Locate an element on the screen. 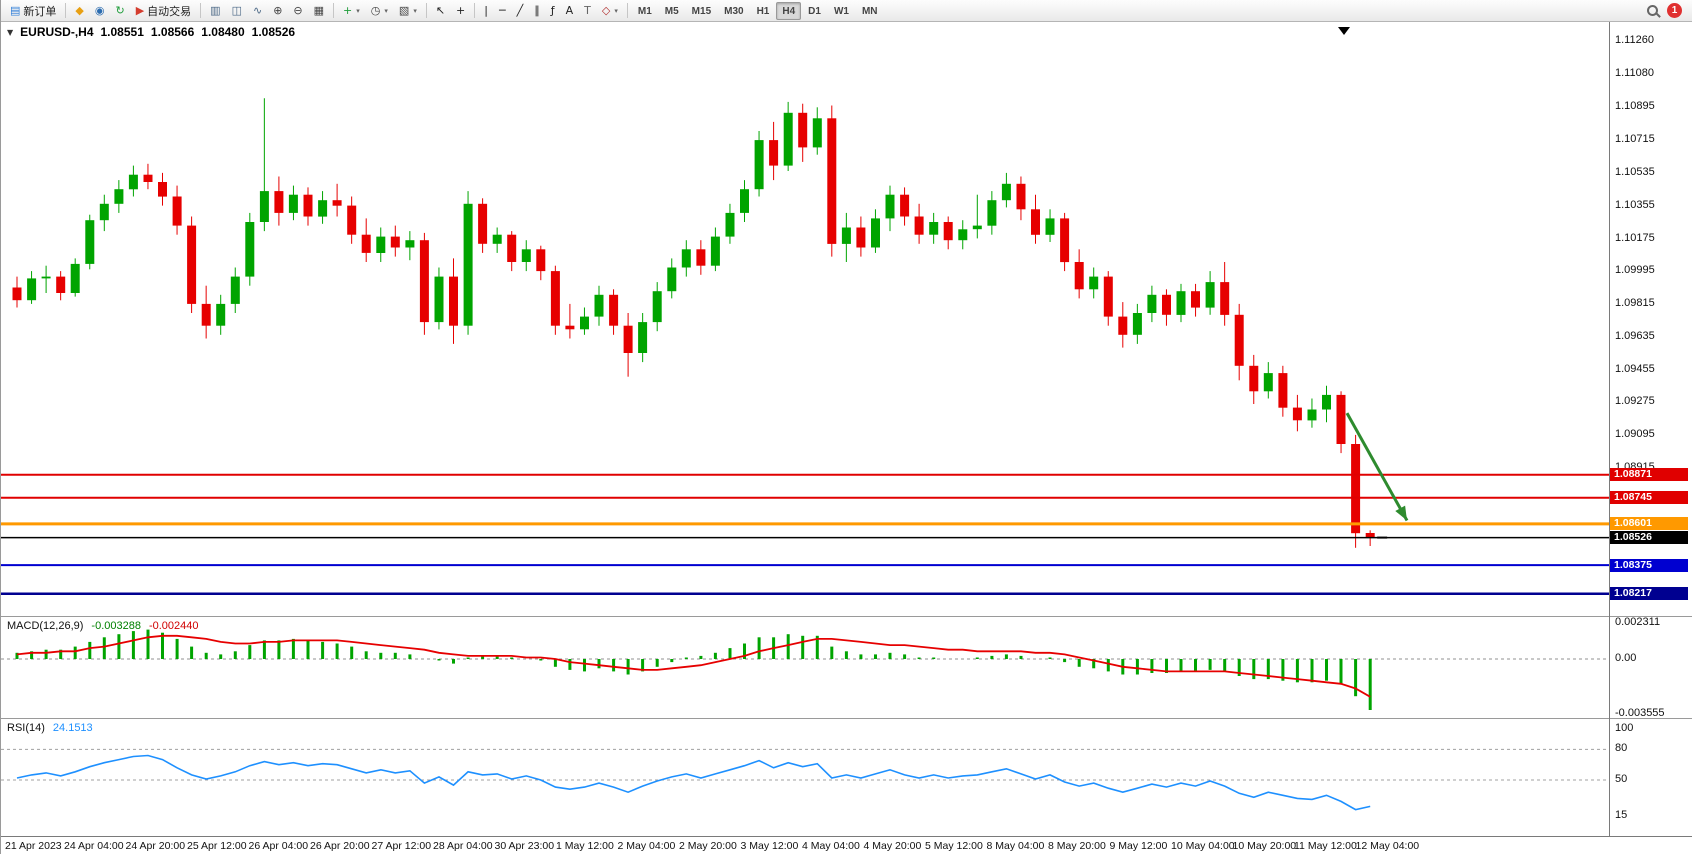  periods-button: ◷ is located at coordinates (379, 11).